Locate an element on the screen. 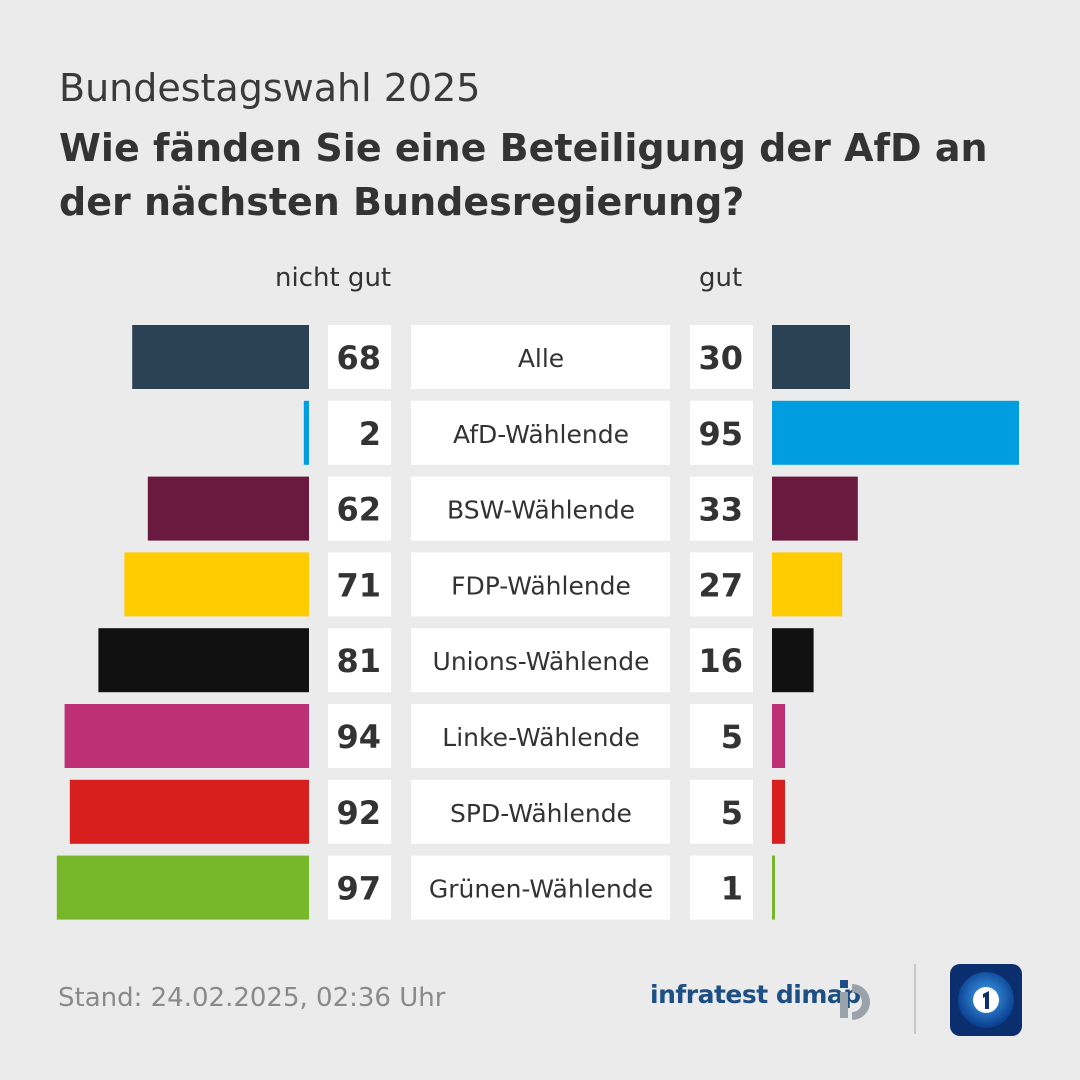  value-label-nicht-gut: 94 is located at coordinates (358, 737).